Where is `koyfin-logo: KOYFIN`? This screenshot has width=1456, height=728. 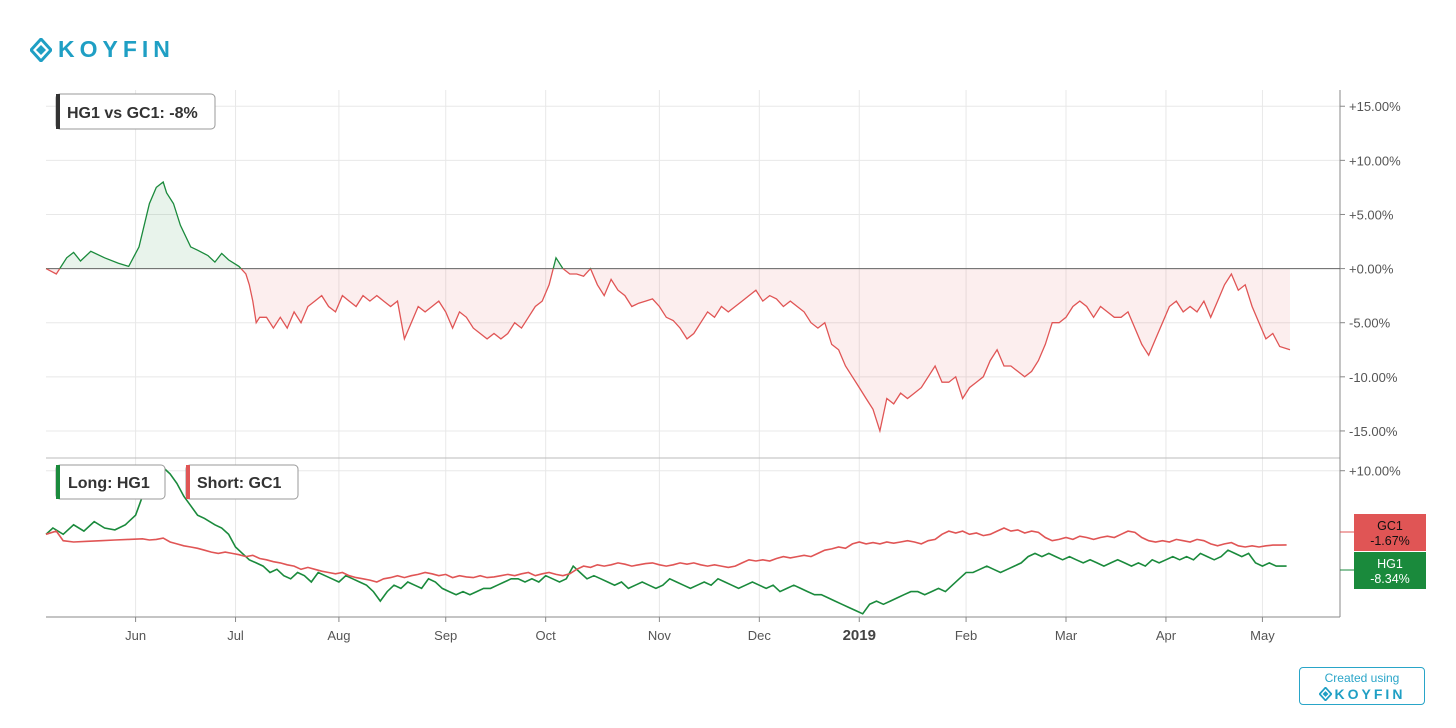
koyfin-logo: KOYFIN is located at coordinates (102, 49).